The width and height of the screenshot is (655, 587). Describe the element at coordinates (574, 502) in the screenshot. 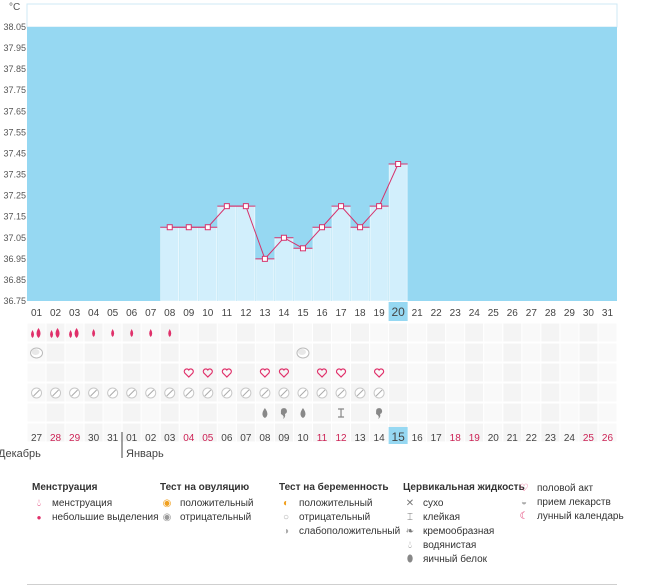

I see `legend-other-item: прием лекарств` at that location.